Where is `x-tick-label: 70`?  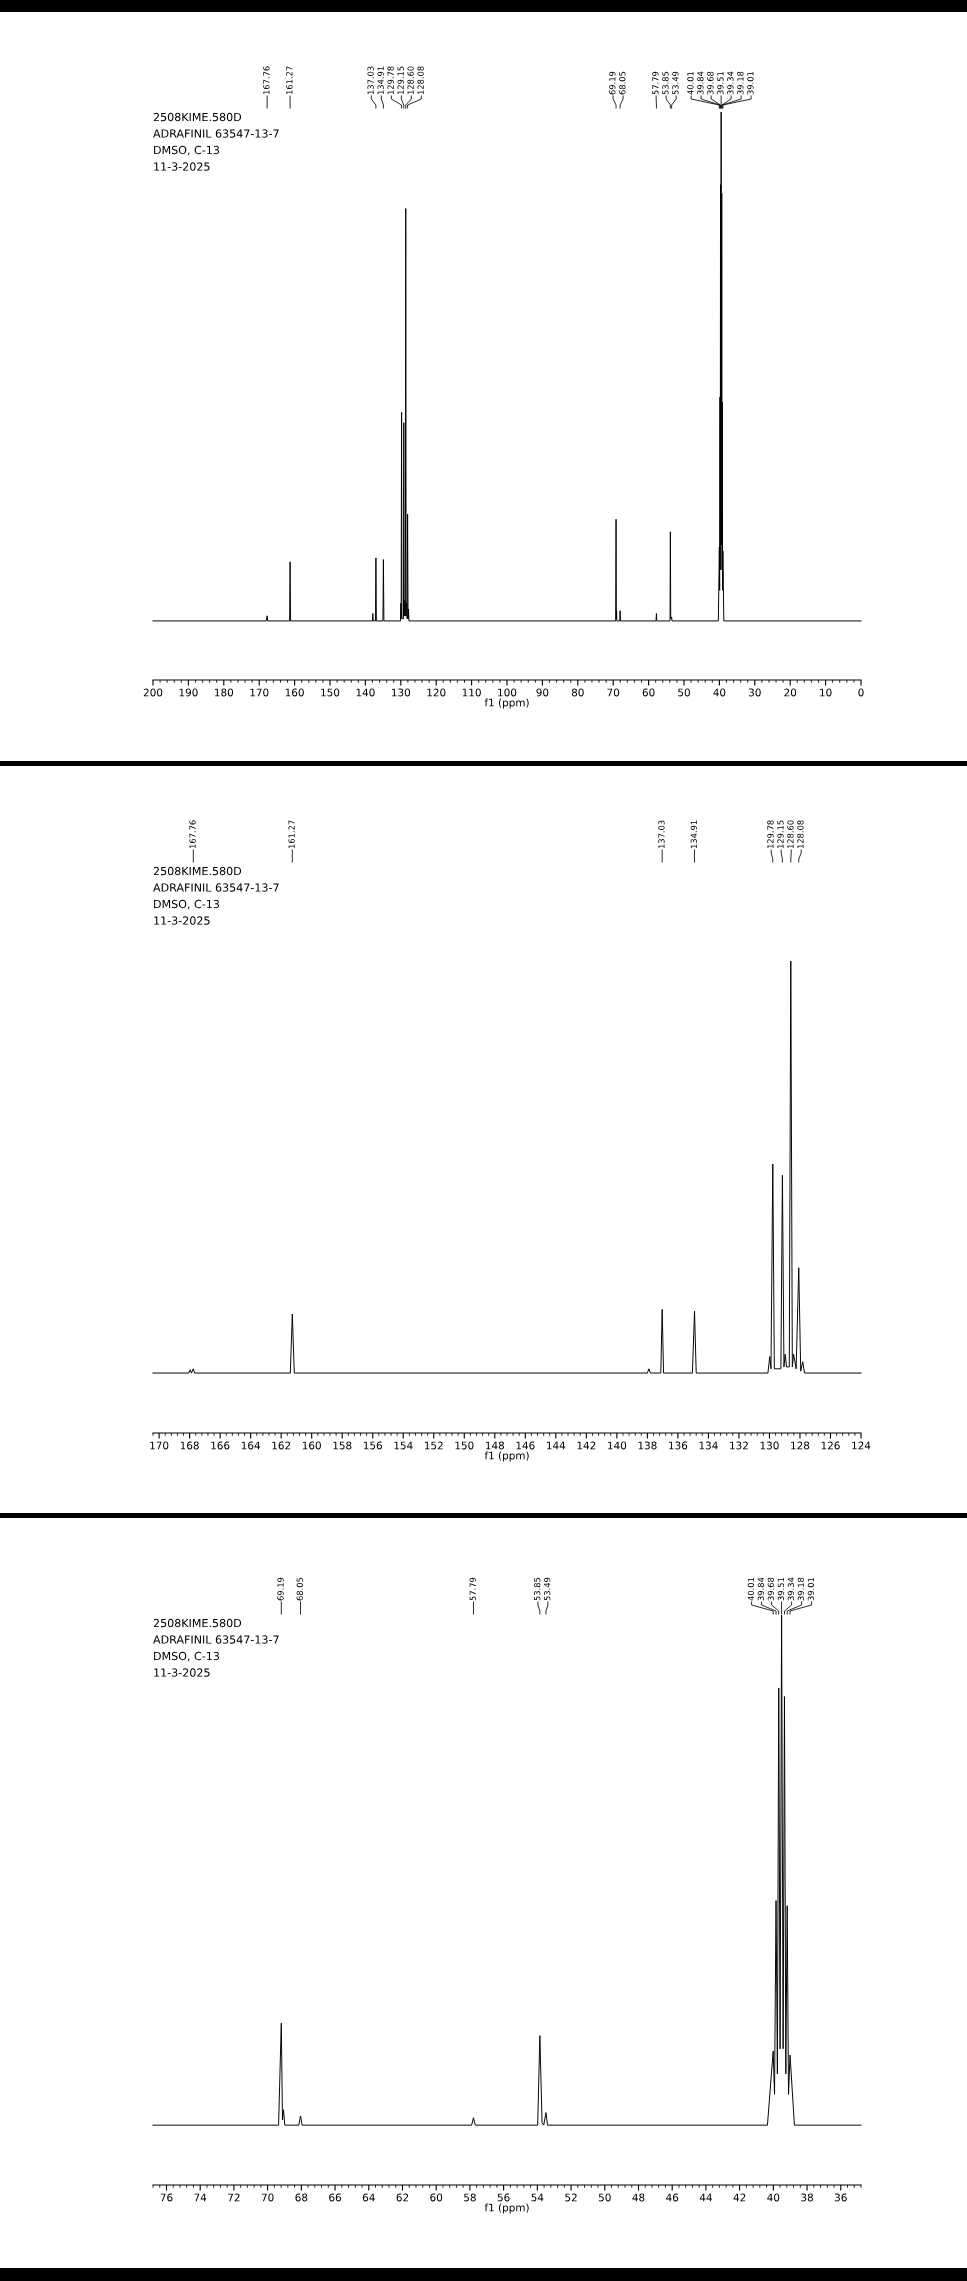 x-tick-label: 70 is located at coordinates (267, 2197).